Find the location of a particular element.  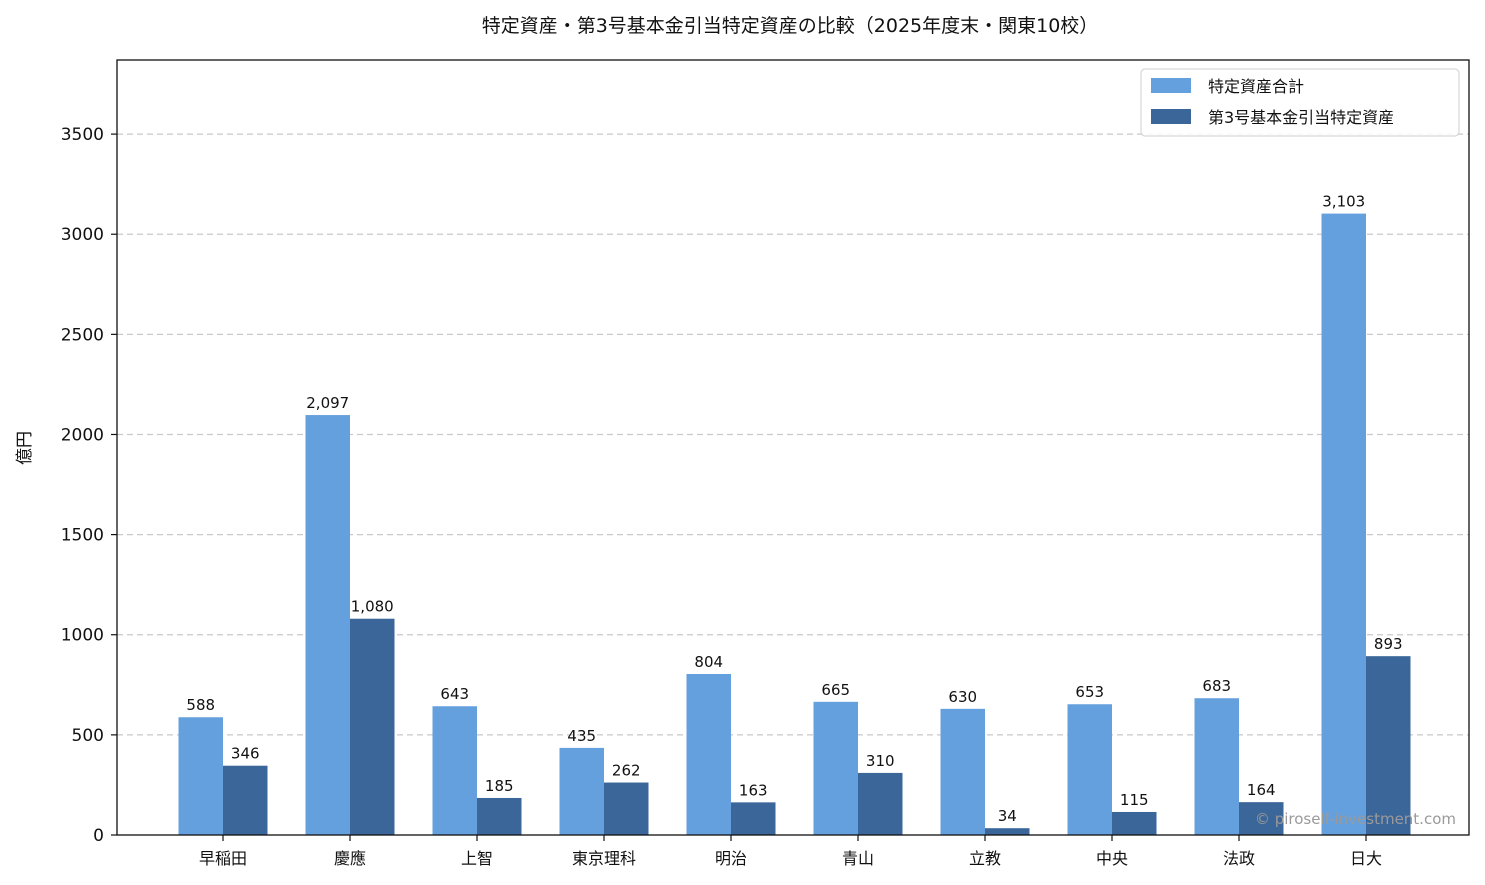

x-axis: 早稲田 慶應 上智 東京理科 明治 青山 立教 中央 法政 日大 is located at coordinates (790, 851).